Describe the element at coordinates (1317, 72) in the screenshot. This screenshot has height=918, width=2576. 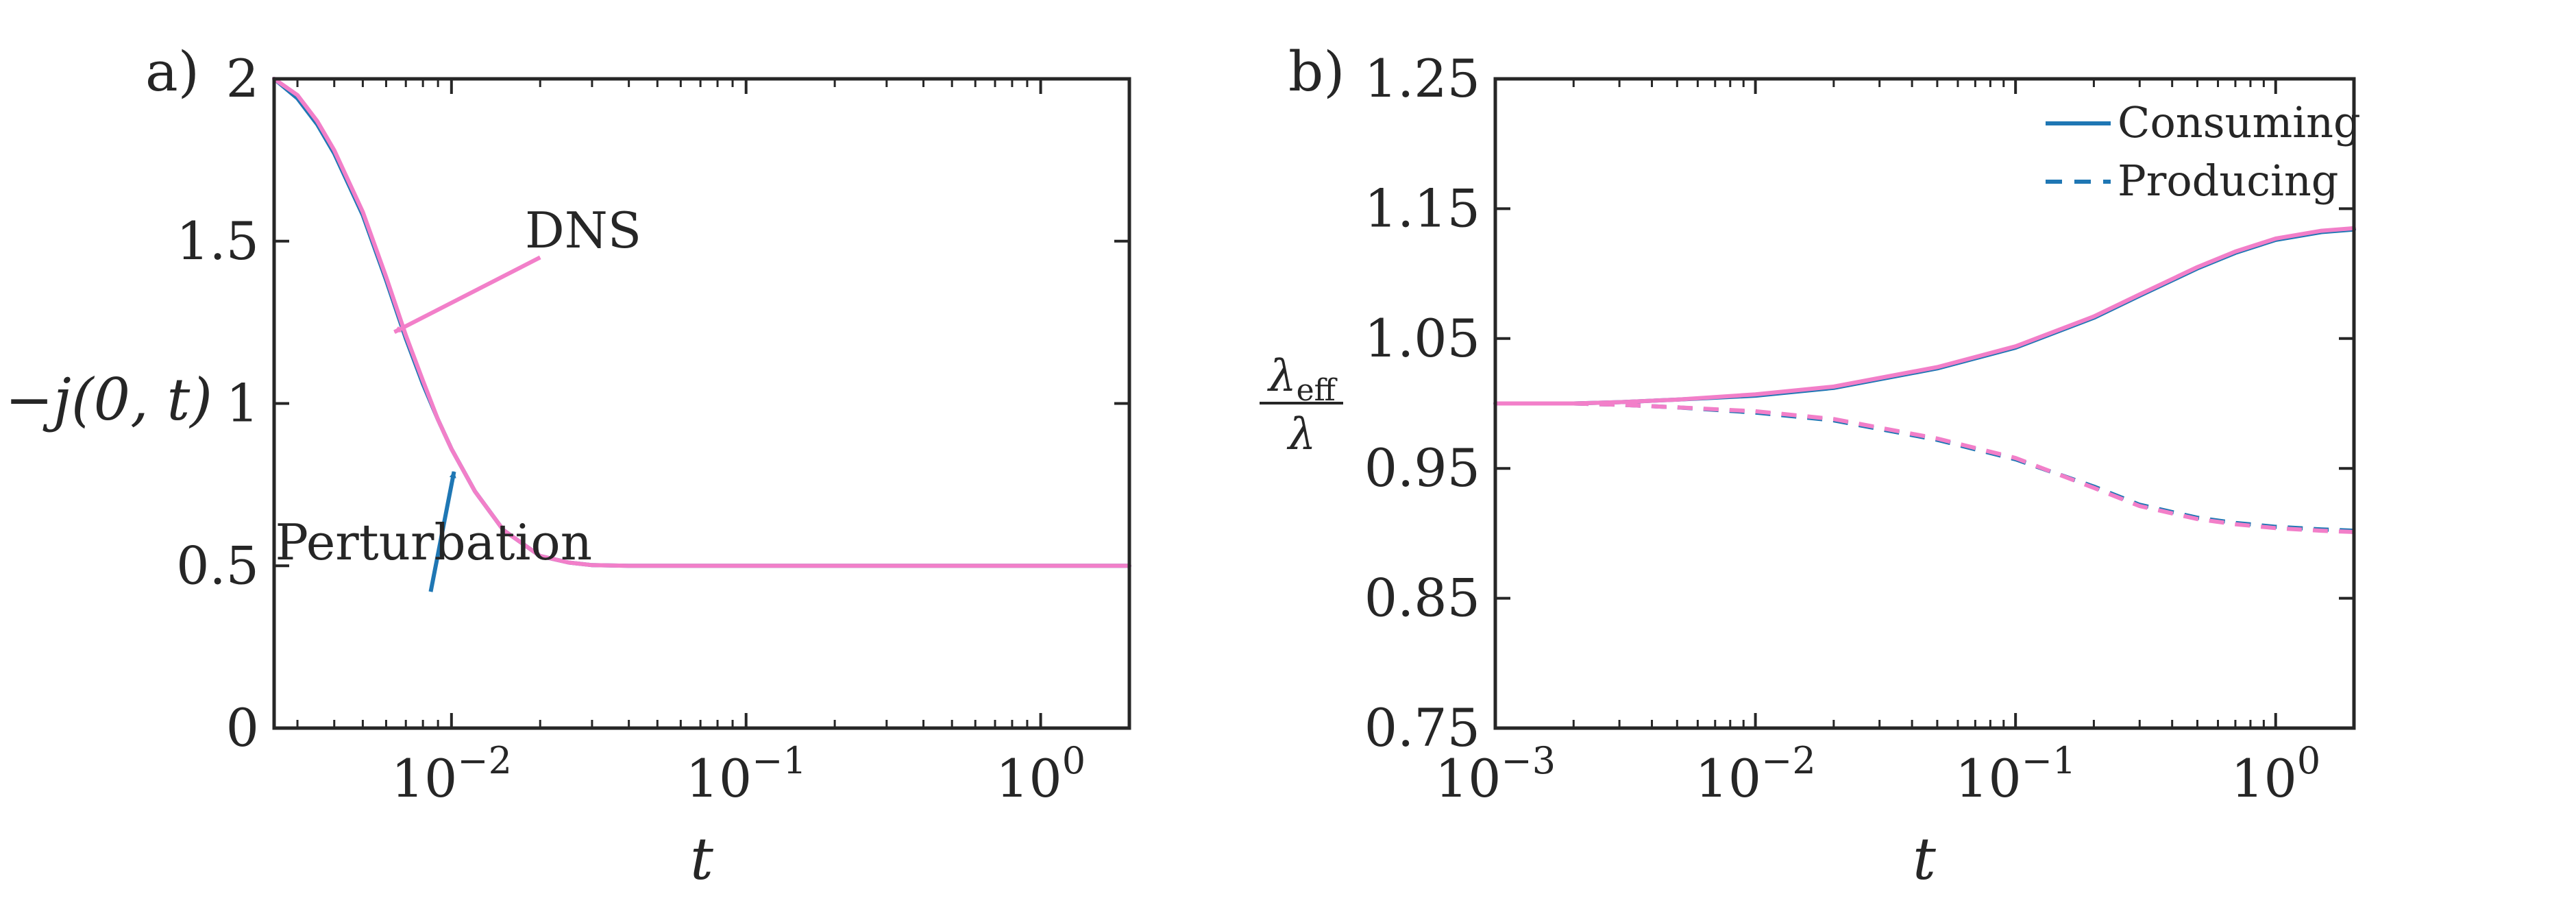
I see `panel-b-label: b)` at that location.